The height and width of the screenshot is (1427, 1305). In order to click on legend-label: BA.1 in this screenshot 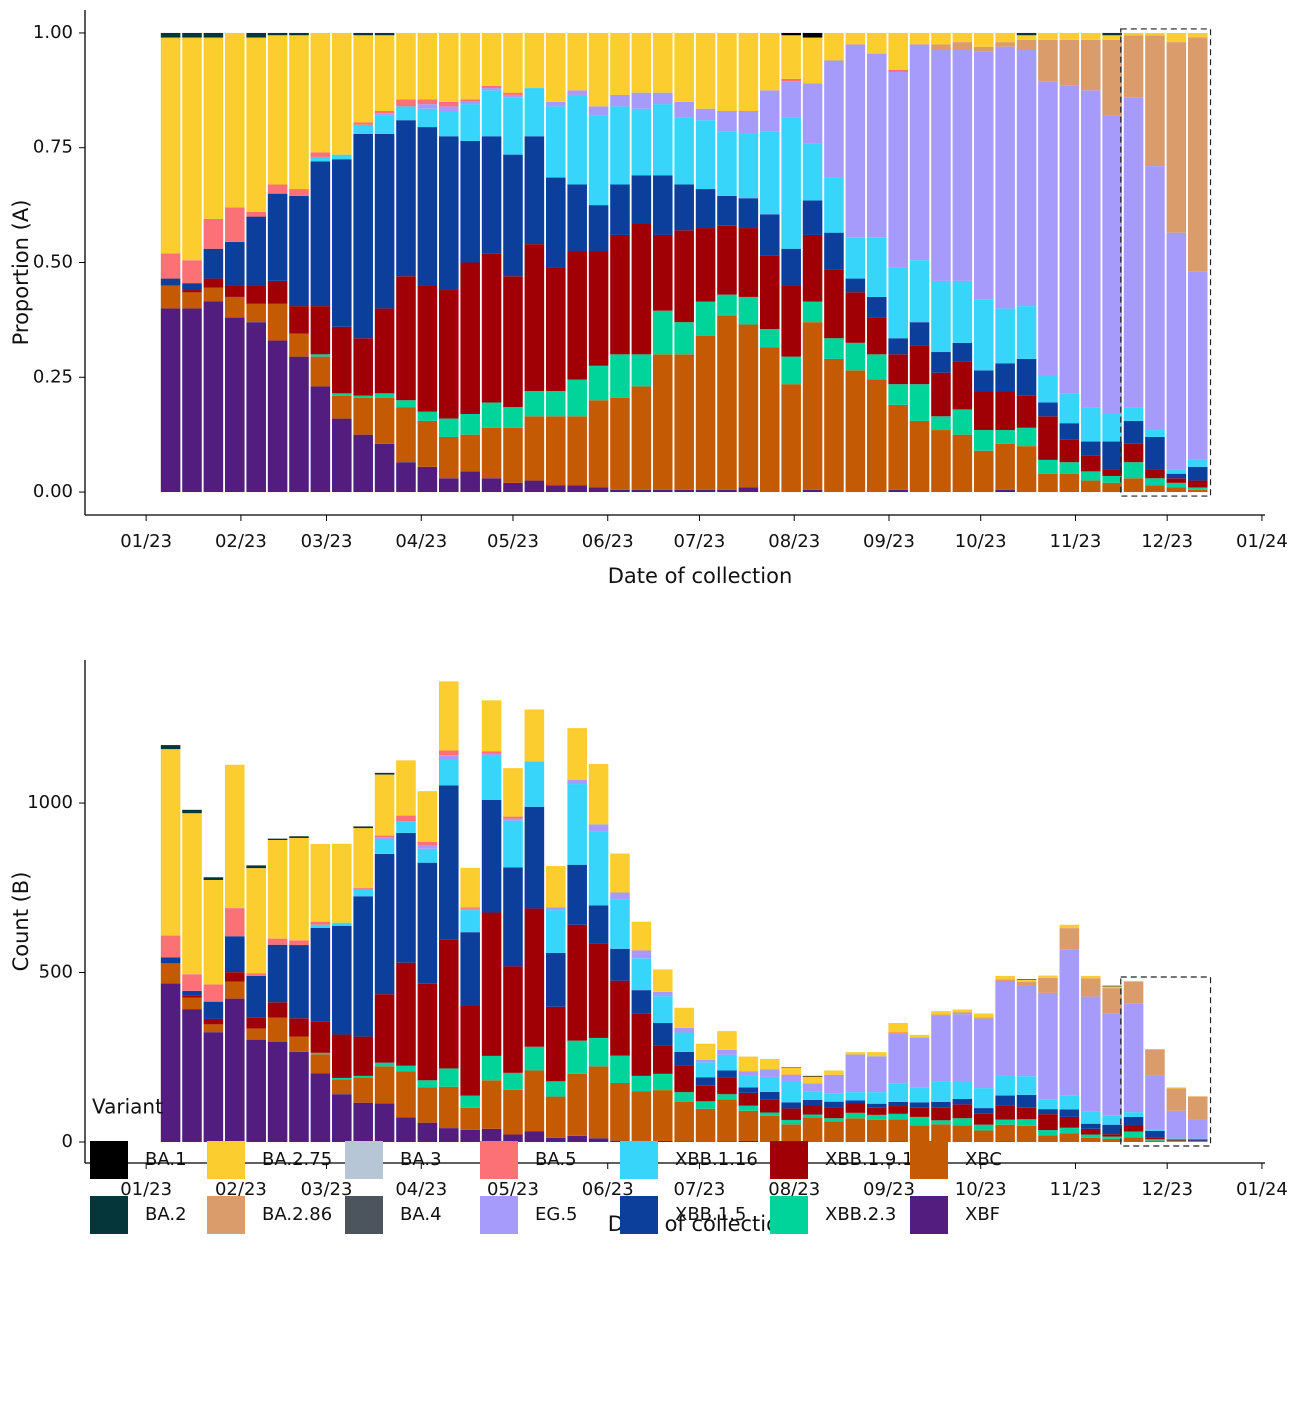, I will do `click(166, 1159)`.